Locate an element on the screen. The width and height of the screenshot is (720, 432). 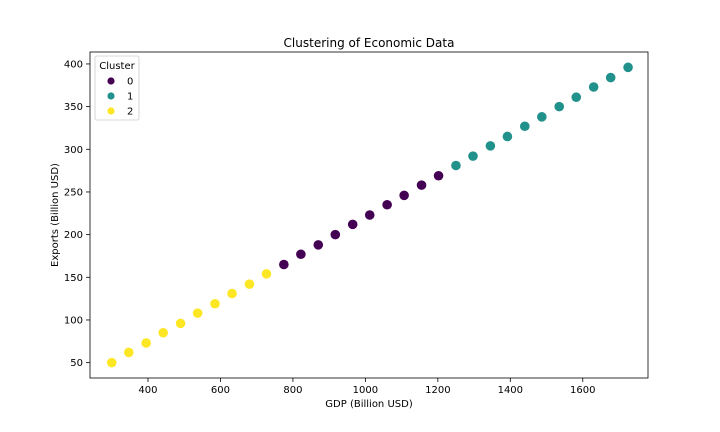
x-tick-label: 400 is located at coordinates (147, 390).